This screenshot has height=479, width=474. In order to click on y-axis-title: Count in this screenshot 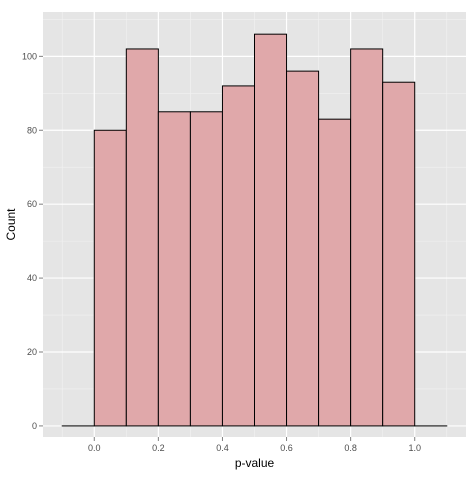, I will do `click(11, 224)`.